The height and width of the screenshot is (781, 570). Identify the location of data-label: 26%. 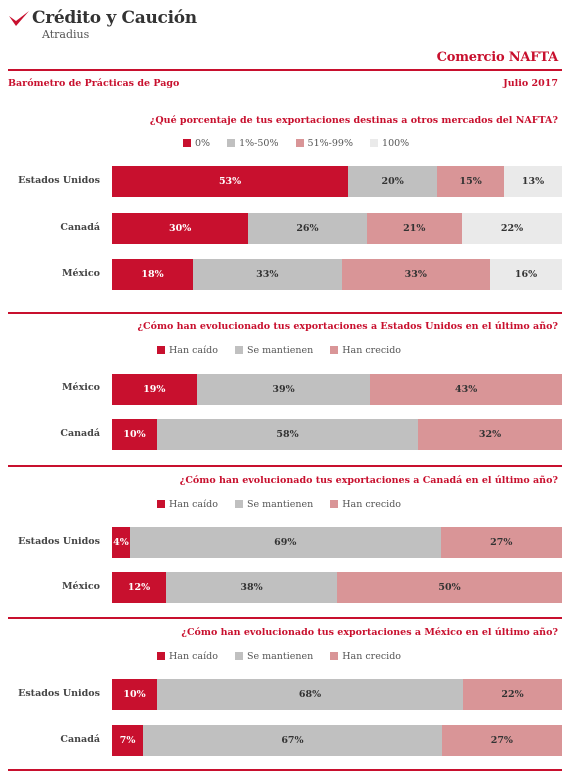
(307, 228).